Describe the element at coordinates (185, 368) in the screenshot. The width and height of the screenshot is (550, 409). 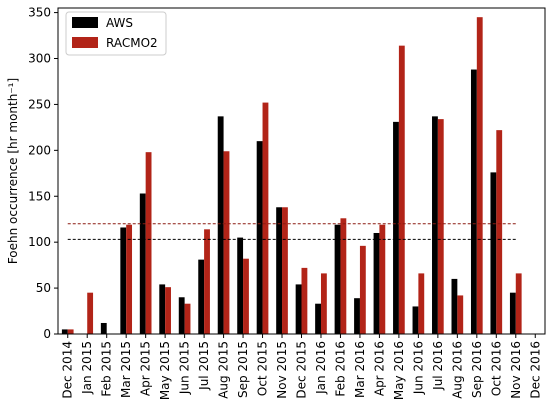
I see `x-tick-label: Jun 2015` at that location.